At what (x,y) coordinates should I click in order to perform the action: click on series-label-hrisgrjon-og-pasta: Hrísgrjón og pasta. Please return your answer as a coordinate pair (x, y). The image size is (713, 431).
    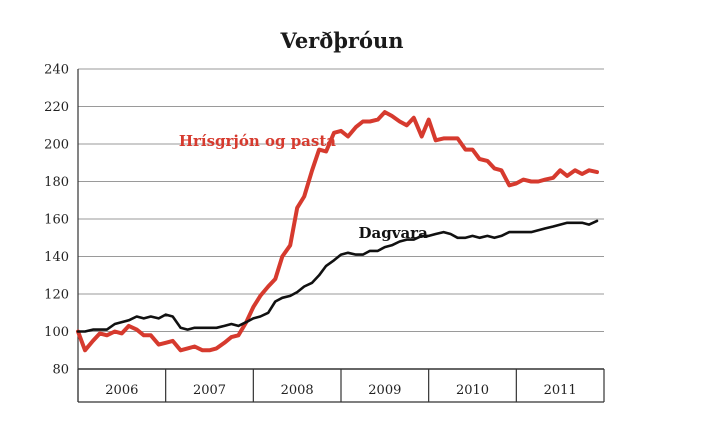
    Looking at the image, I should click on (257, 141).